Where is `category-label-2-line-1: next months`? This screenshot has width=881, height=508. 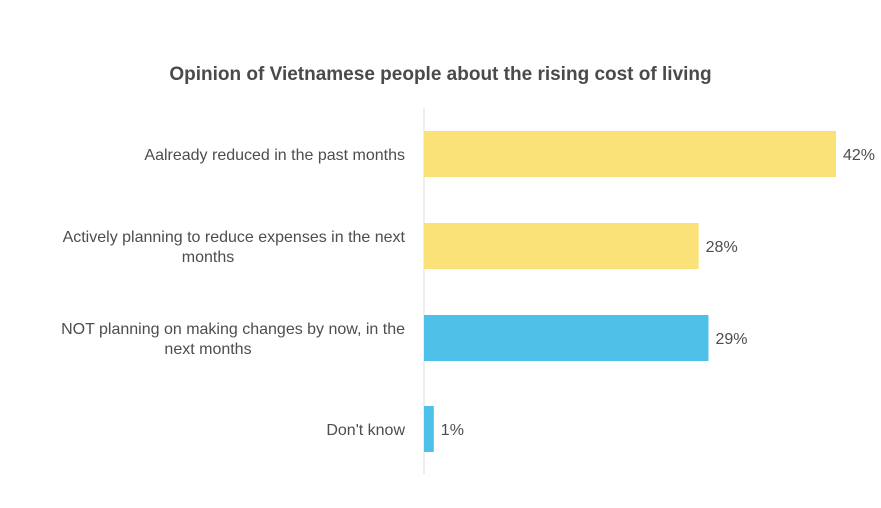 category-label-2-line-1: next months is located at coordinates (207, 349).